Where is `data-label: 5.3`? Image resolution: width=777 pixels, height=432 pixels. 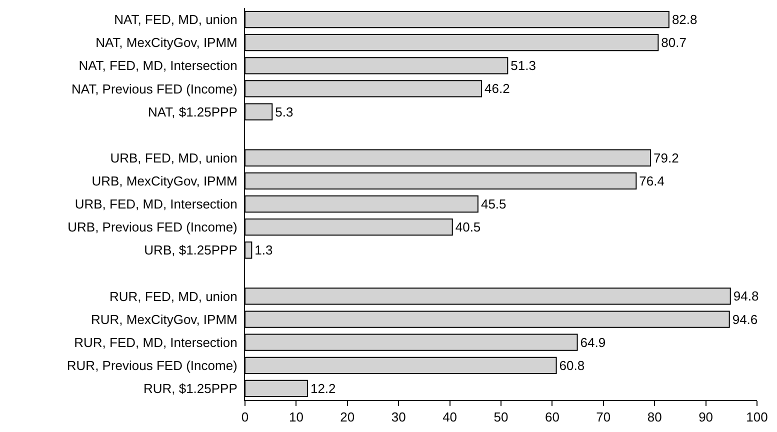 data-label: 5.3 is located at coordinates (284, 112).